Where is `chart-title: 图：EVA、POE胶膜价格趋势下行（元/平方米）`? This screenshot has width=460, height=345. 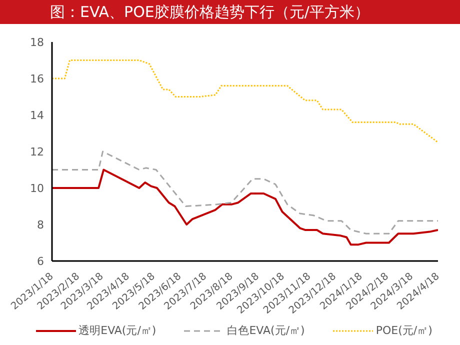 chart-title: 图：EVA、POE胶膜价格趋势下行（元/平方米） is located at coordinates (230, 12).